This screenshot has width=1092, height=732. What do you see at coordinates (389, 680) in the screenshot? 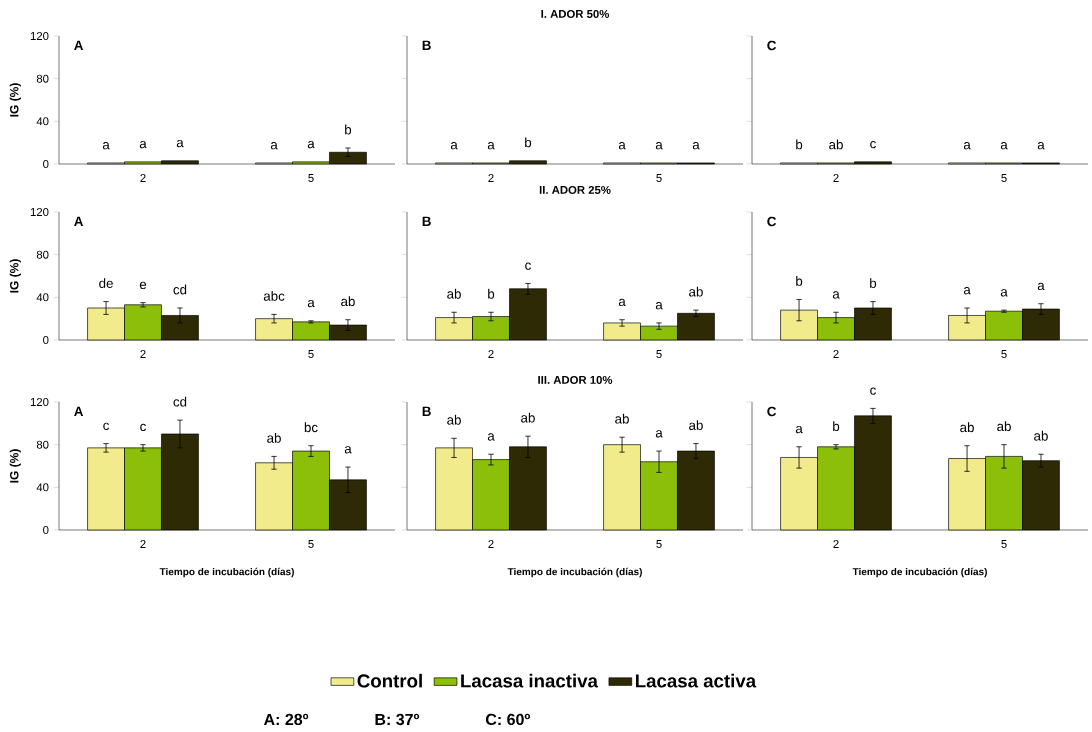
I see `legend-label: Control` at bounding box center [389, 680].